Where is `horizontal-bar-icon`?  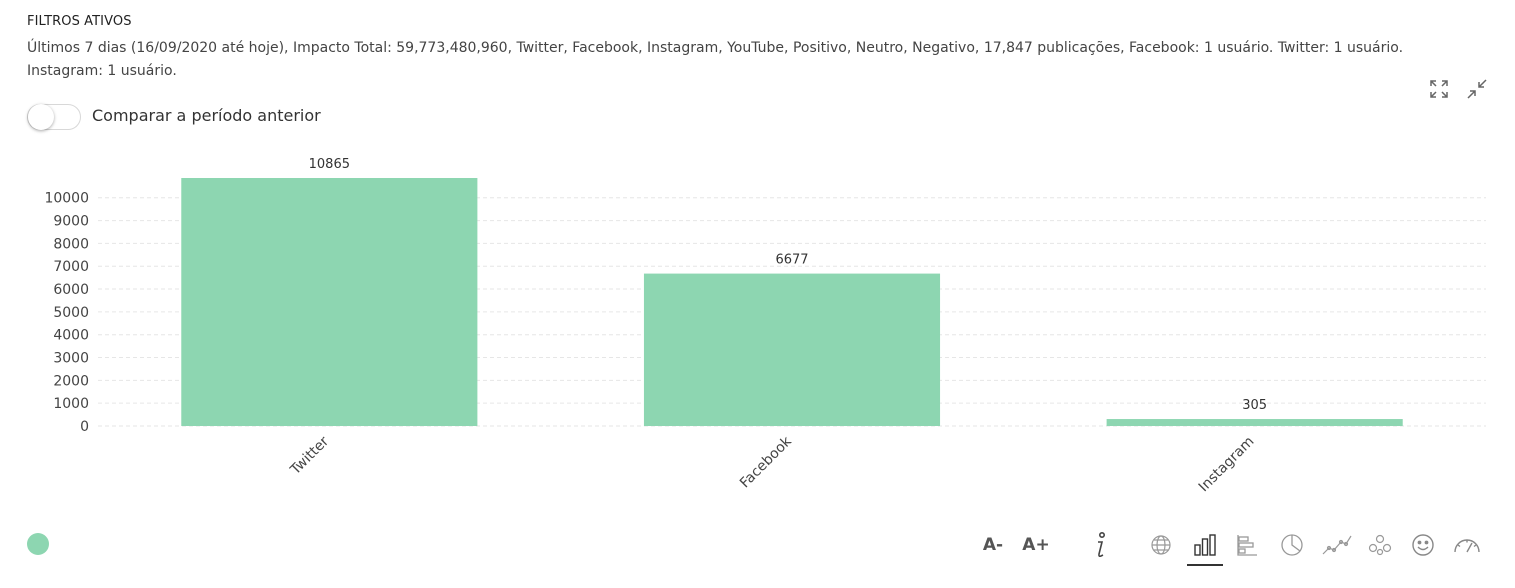
horizontal-bar-icon is located at coordinates (1247, 545).